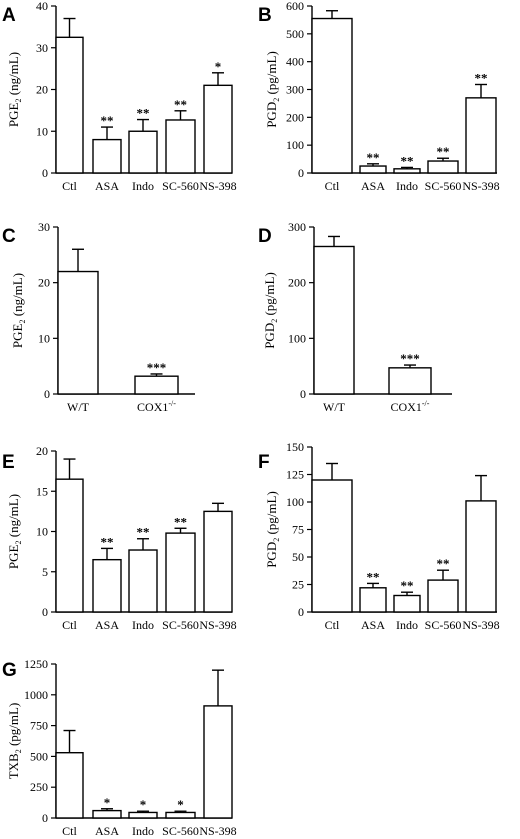 The image size is (520, 839). Describe the element at coordinates (39, 726) in the screenshot. I see `y-tick-label: 750` at that location.